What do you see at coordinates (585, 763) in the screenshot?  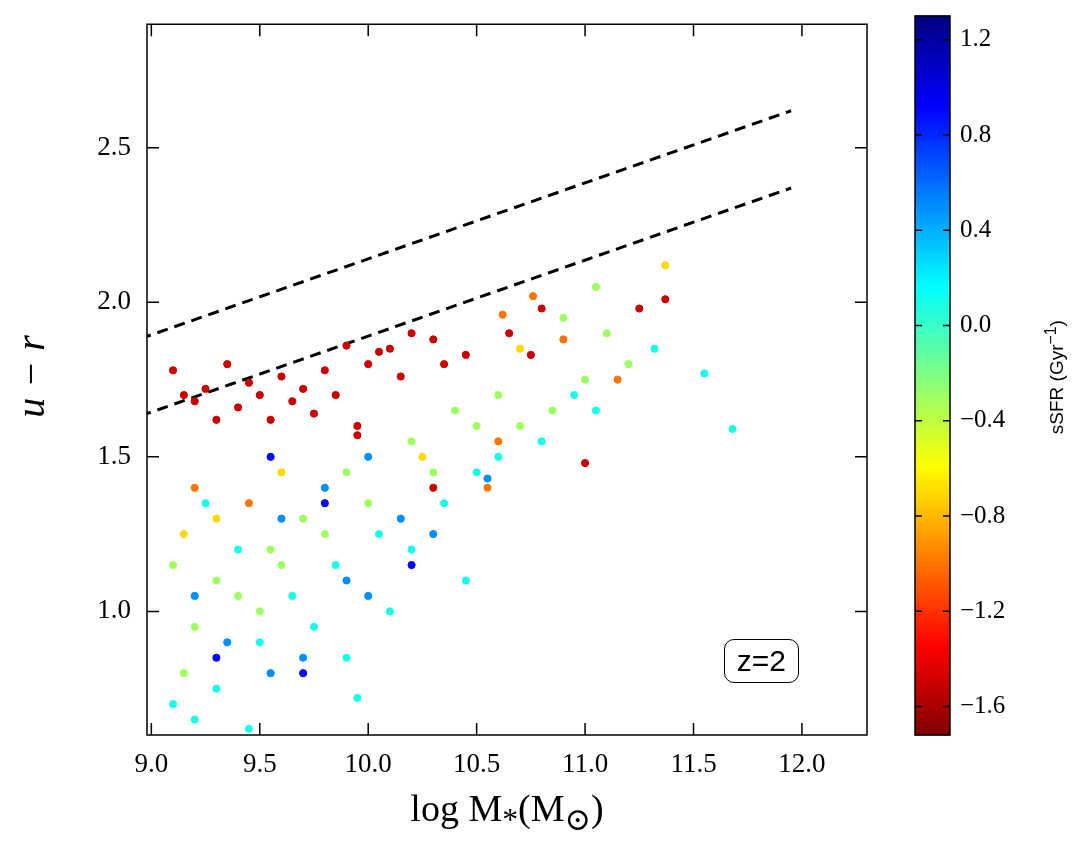 I see `x-tick-label: 11.0` at bounding box center [585, 763].